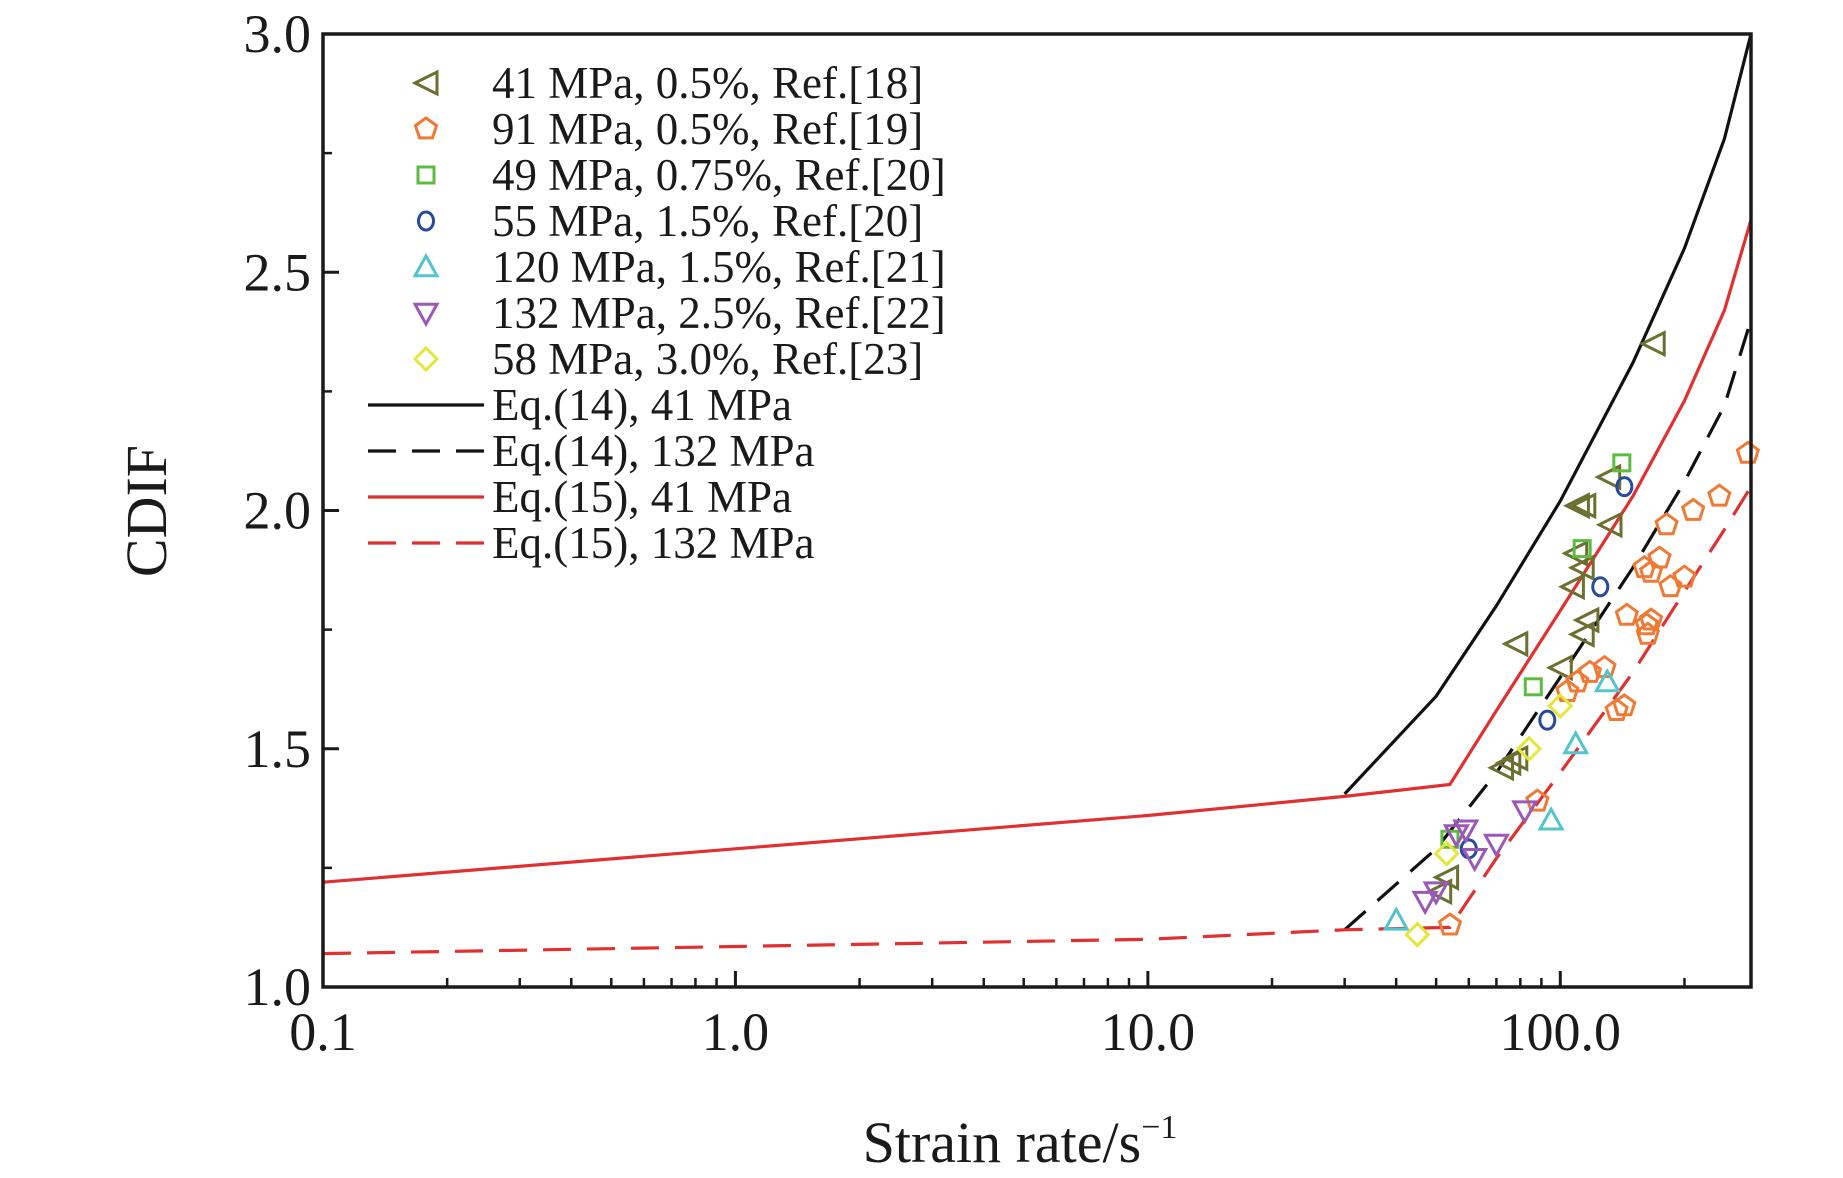 The image size is (1843, 1178). What do you see at coordinates (1561, 1032) in the screenshot?
I see `x-tick-label: 100.0` at bounding box center [1561, 1032].